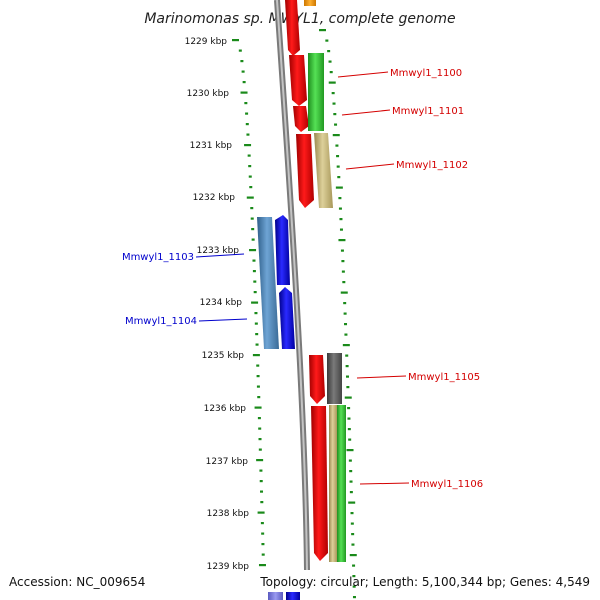 This screenshot has height=600, width=600. I want to click on gene-partial-top-red, so click(292, 28).